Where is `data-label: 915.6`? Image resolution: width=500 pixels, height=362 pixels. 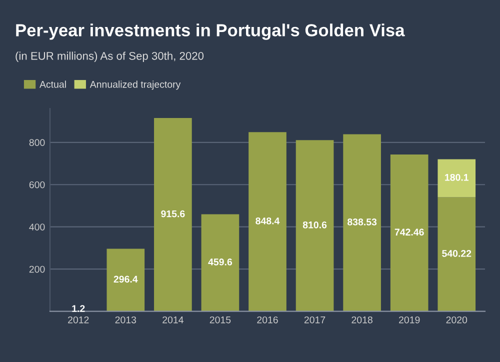
data-label: 915.6 is located at coordinates (173, 214).